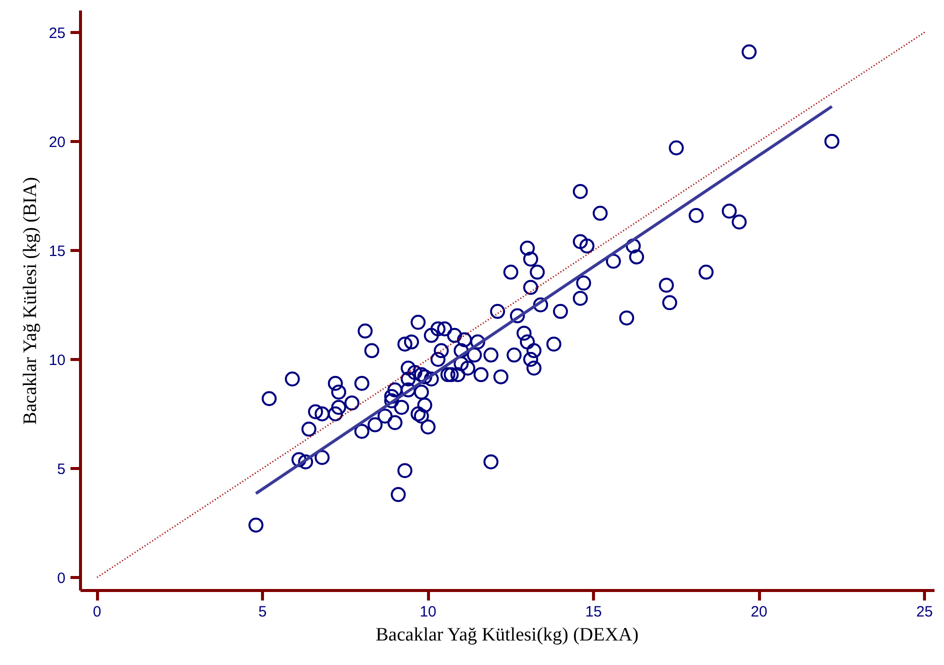 The width and height of the screenshot is (944, 665). What do you see at coordinates (57, 251) in the screenshot?
I see `y-tick-label: 15` at bounding box center [57, 251].